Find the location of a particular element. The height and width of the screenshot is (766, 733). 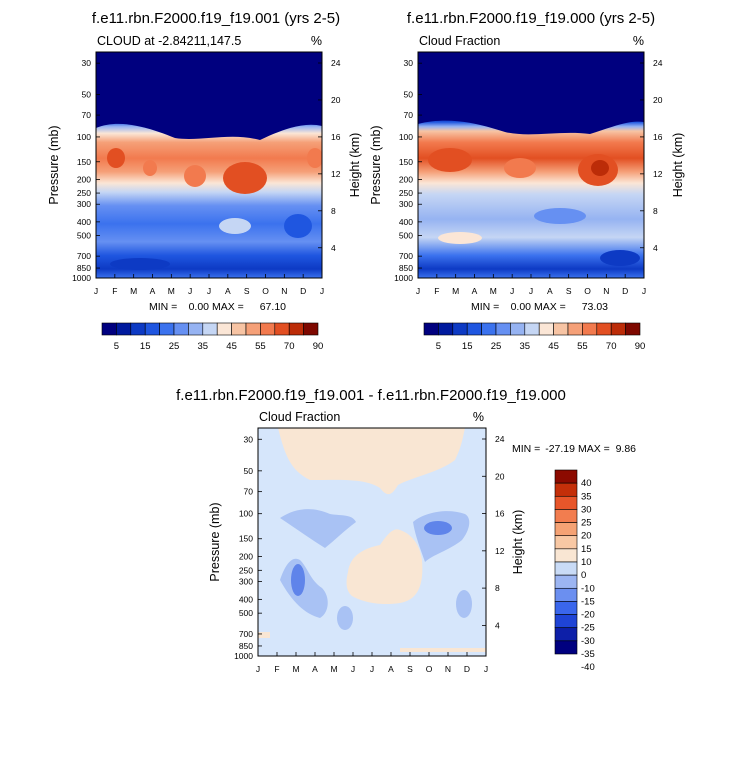

panel-diff-pressure-tick-label: 500 is located at coordinates (246, 613).